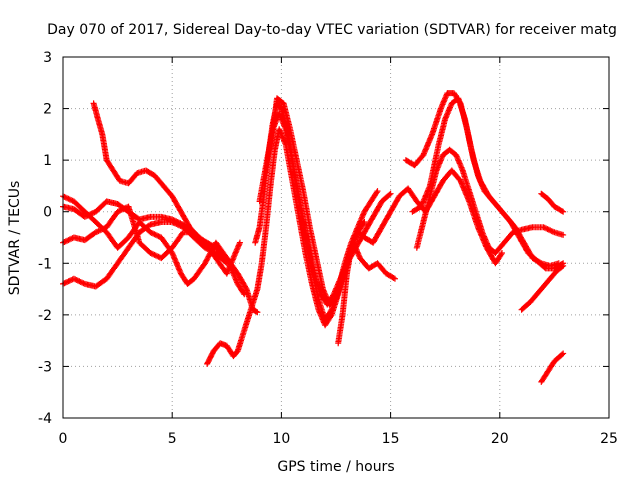 The image size is (640, 480). Describe the element at coordinates (335, 467) in the screenshot. I see `x-axis-label: GPS time / hours` at that location.